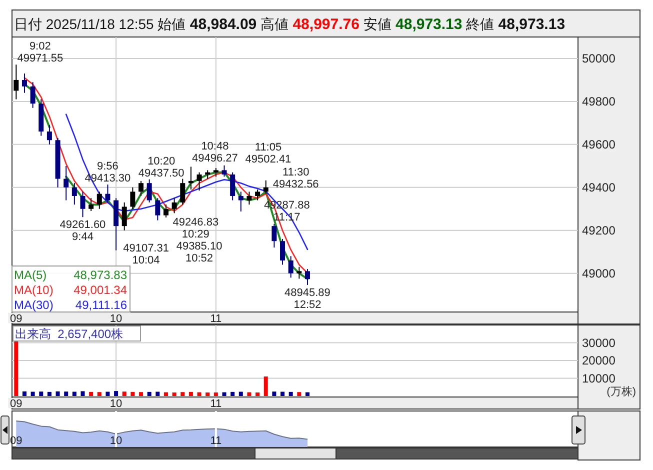 This screenshot has width=653, height=470. What do you see at coordinates (599, 378) in the screenshot?
I see `y-tick-label: 10000` at bounding box center [599, 378].